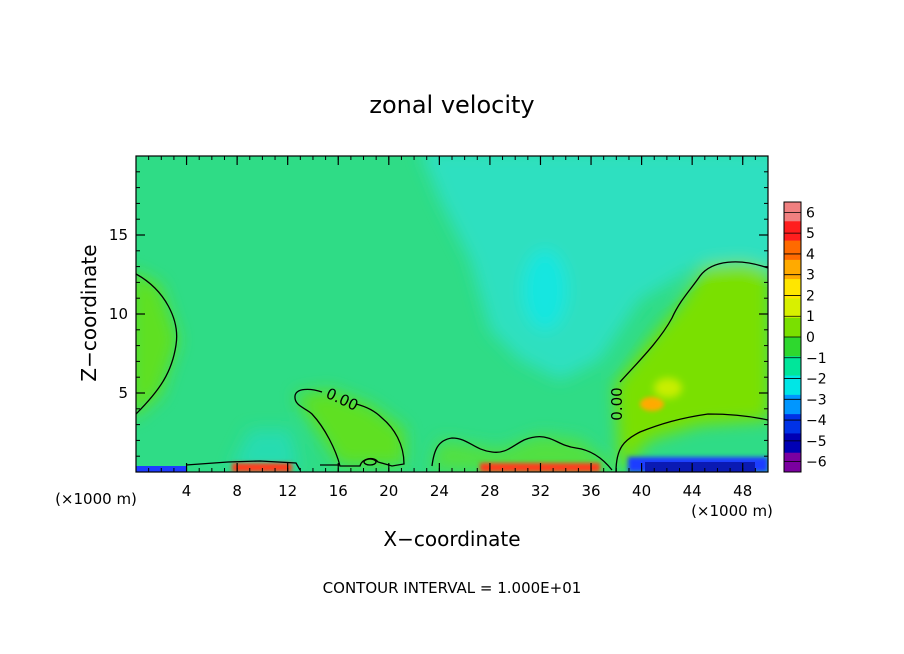 This screenshot has height=654, width=904. Describe the element at coordinates (617, 403) in the screenshot. I see `contour-label-2: 0.00` at that location.